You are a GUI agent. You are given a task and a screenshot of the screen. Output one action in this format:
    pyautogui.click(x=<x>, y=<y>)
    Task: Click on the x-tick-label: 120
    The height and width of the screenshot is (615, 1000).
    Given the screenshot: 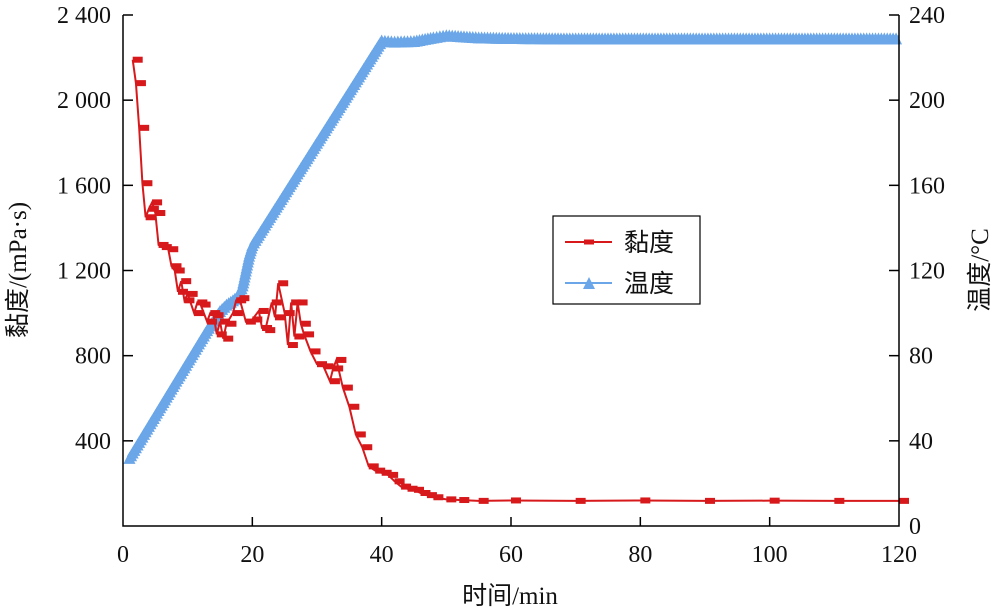 What is the action you would take?
    pyautogui.click(x=899, y=555)
    